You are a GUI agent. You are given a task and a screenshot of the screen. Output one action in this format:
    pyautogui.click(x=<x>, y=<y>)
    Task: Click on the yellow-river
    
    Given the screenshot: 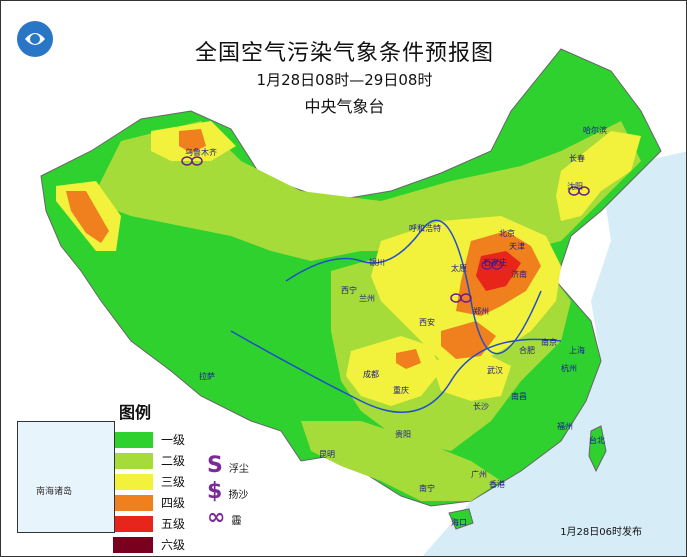 What is the action you would take?
    pyautogui.click(x=413, y=287)
    